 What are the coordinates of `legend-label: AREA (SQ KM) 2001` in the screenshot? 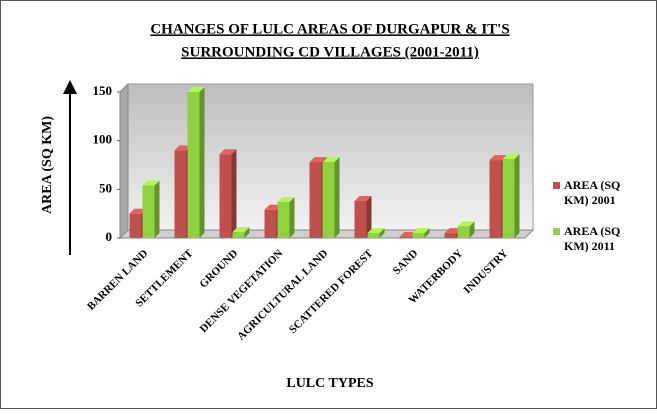 It's located at (592, 192).